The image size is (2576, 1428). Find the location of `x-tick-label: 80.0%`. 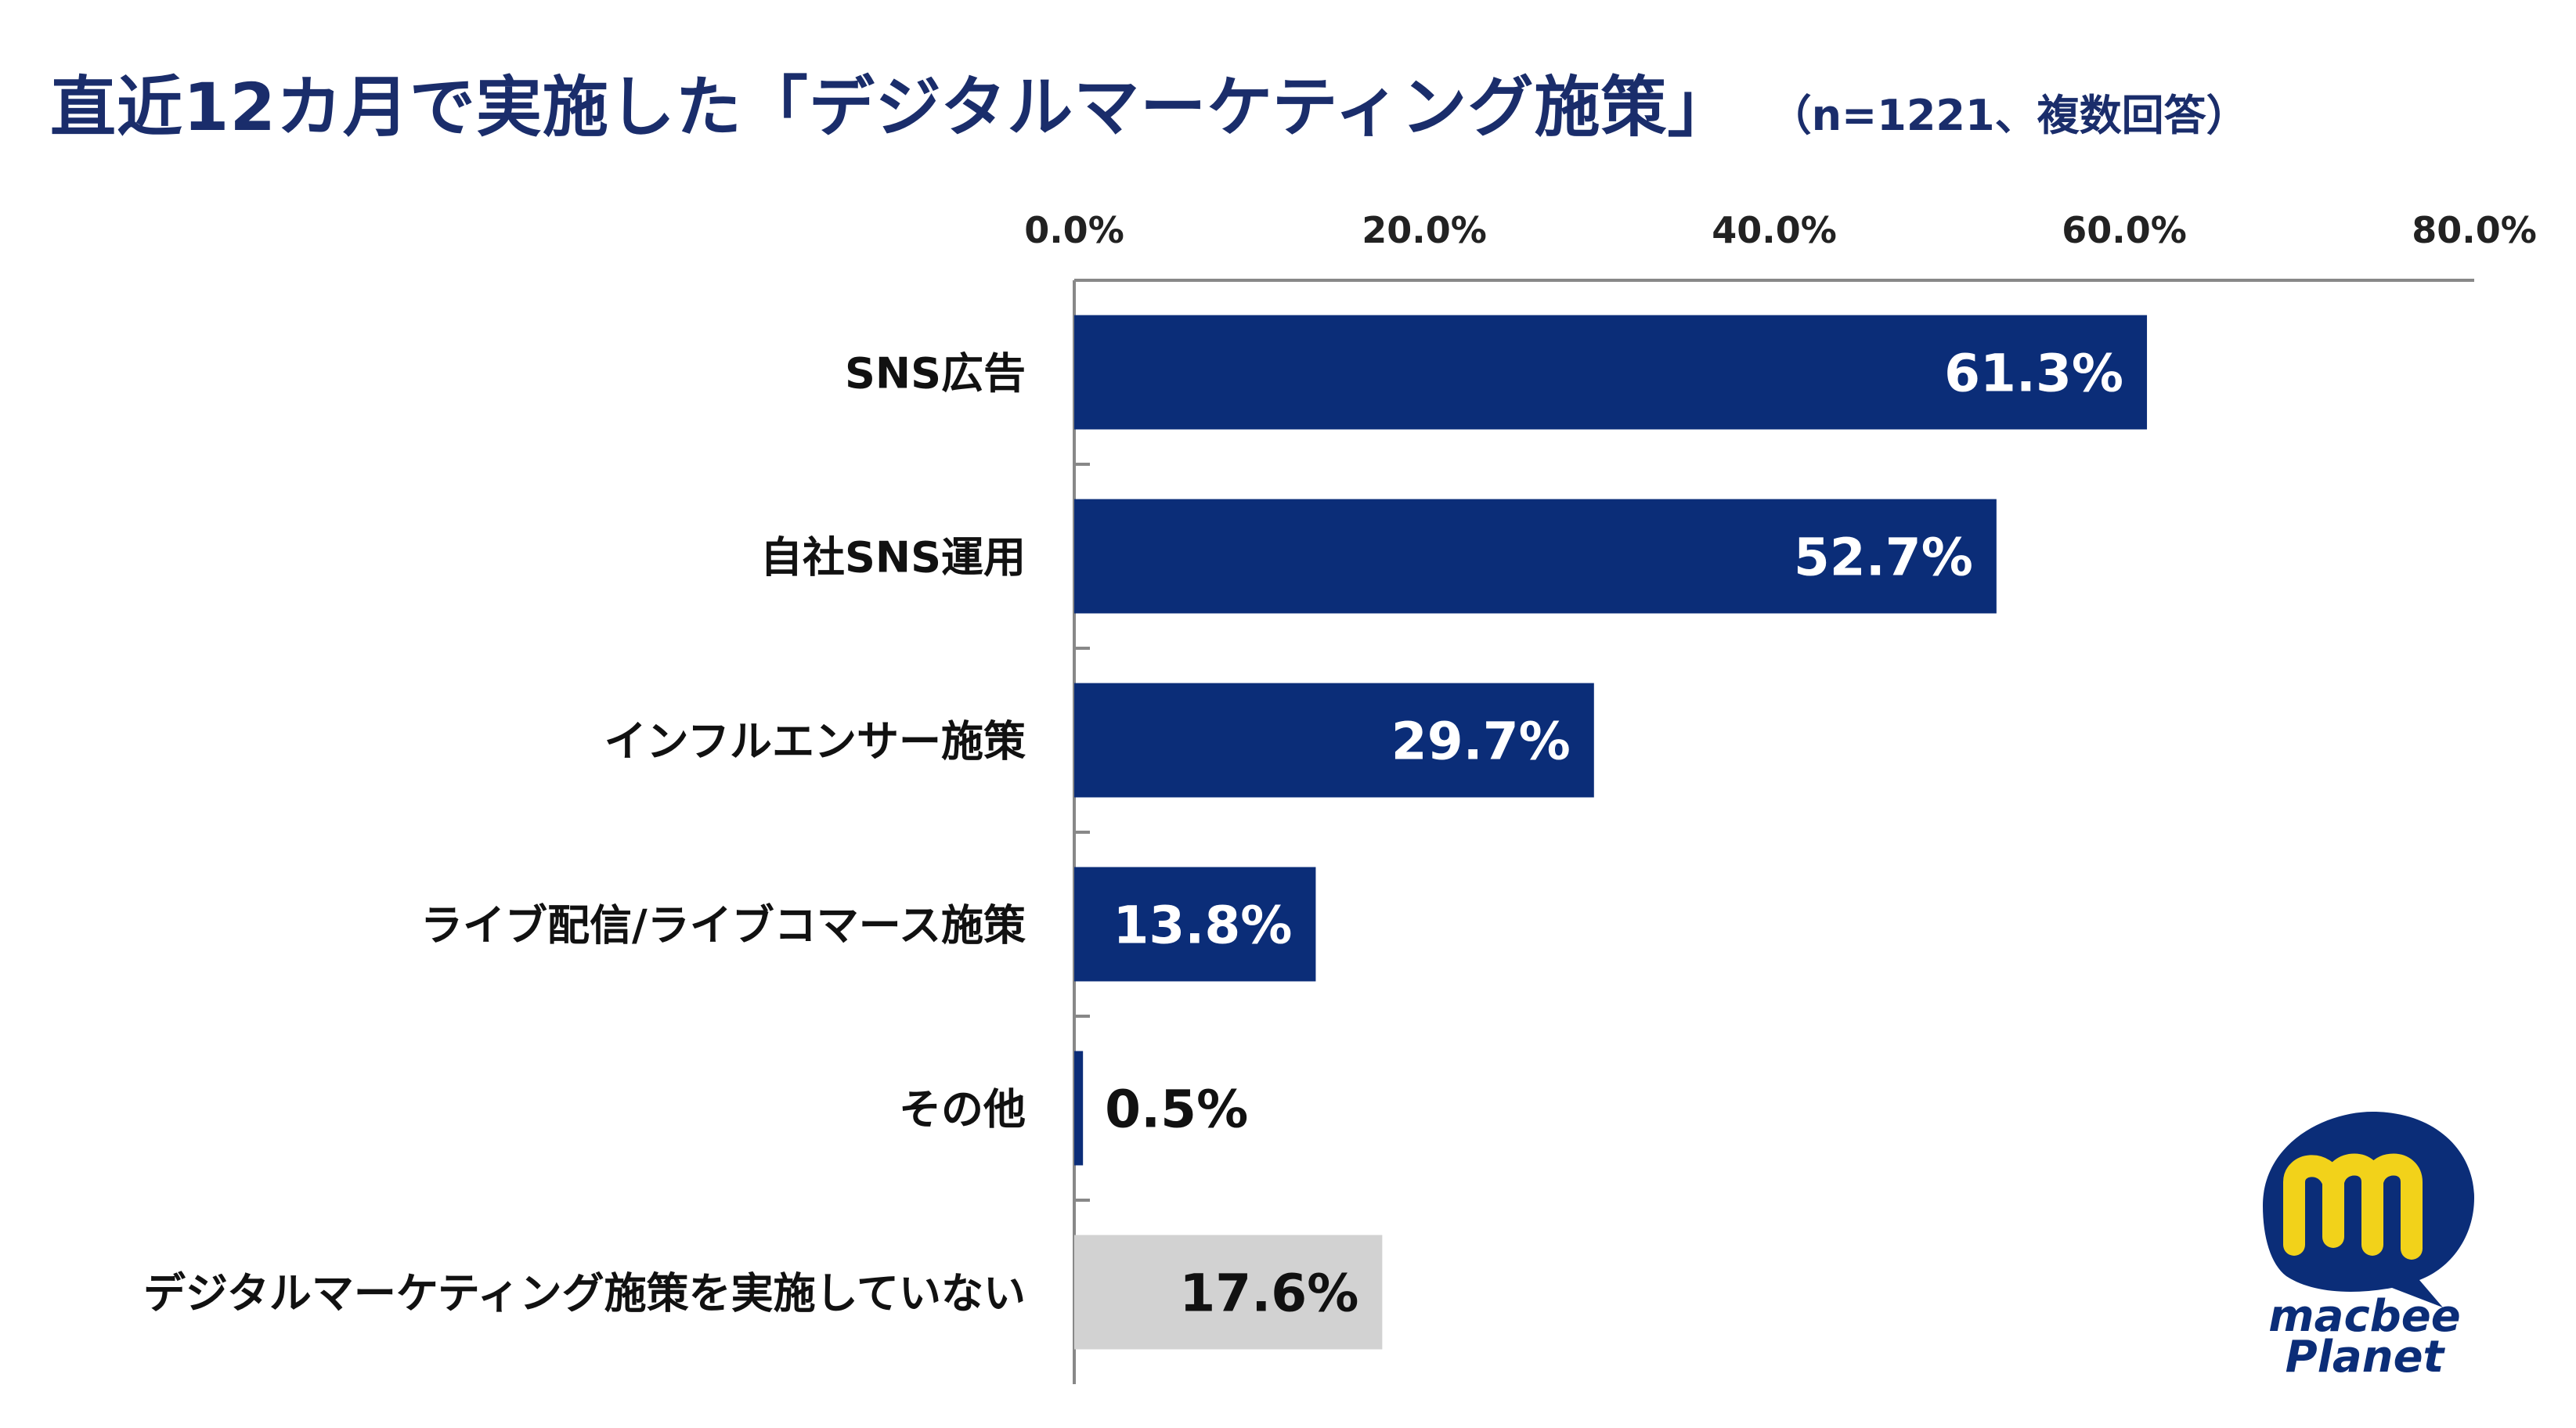

x-tick-label: 80.0% is located at coordinates (2474, 230).